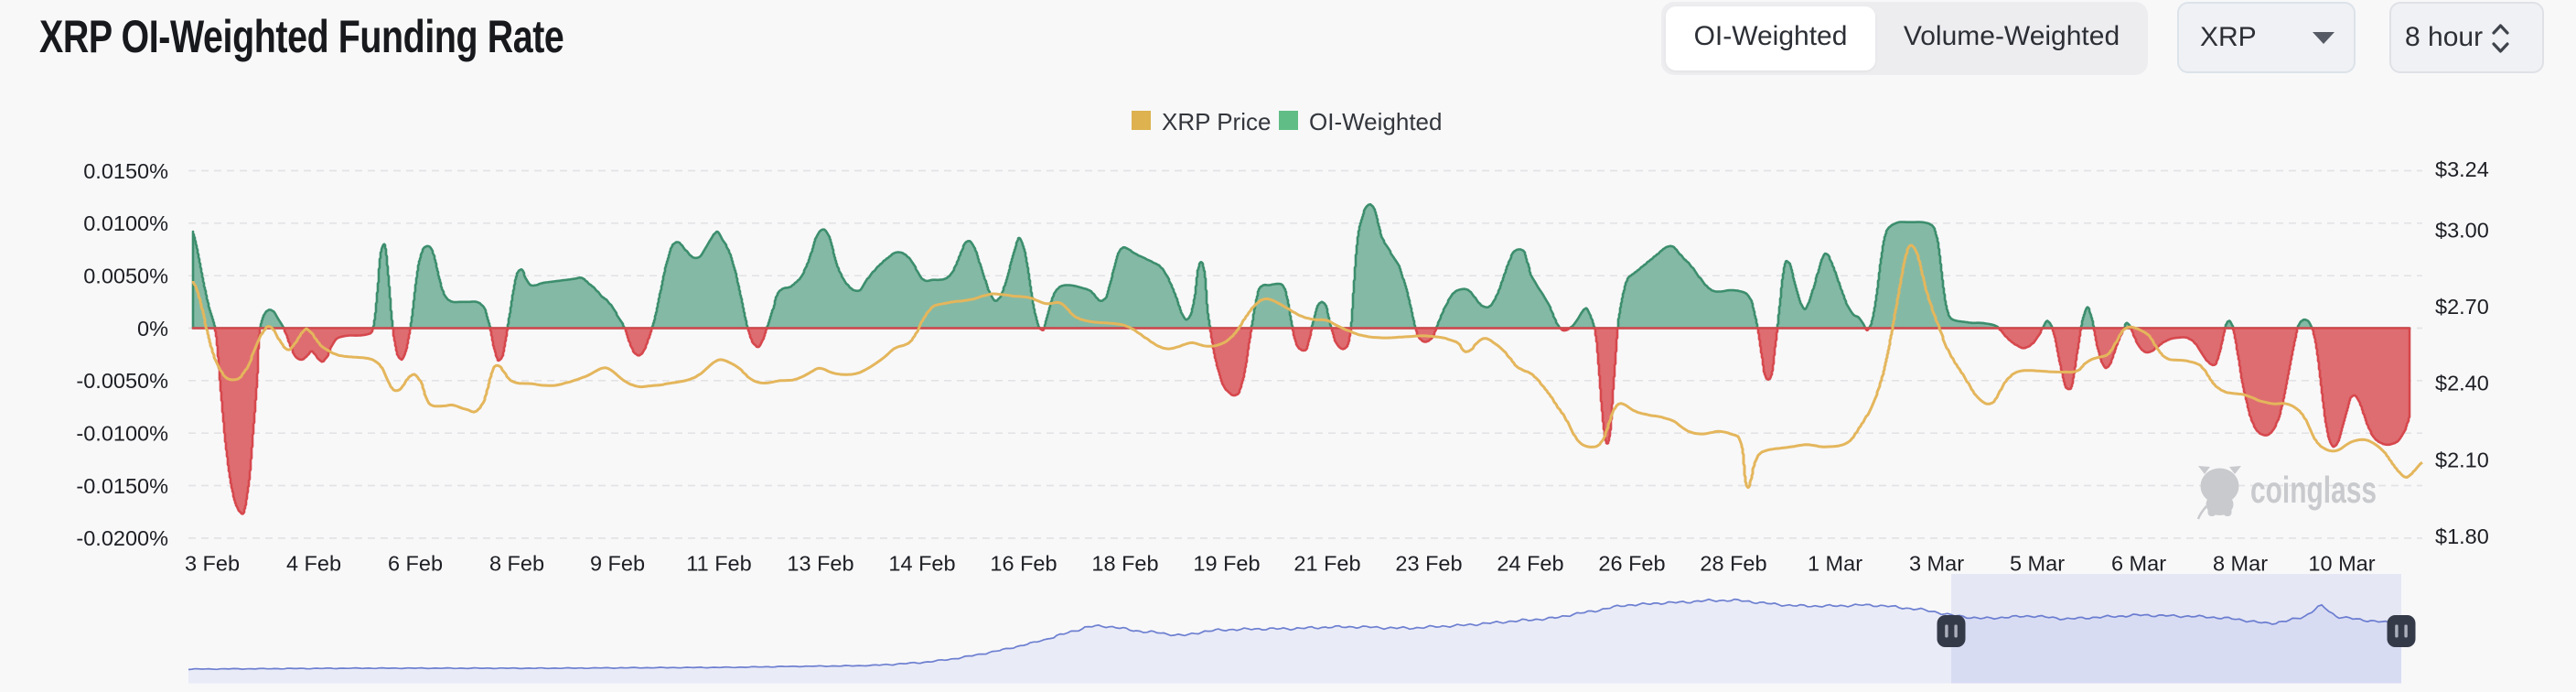 Image resolution: width=2576 pixels, height=692 pixels. I want to click on svg-text: 1 Mar, so click(1835, 564).